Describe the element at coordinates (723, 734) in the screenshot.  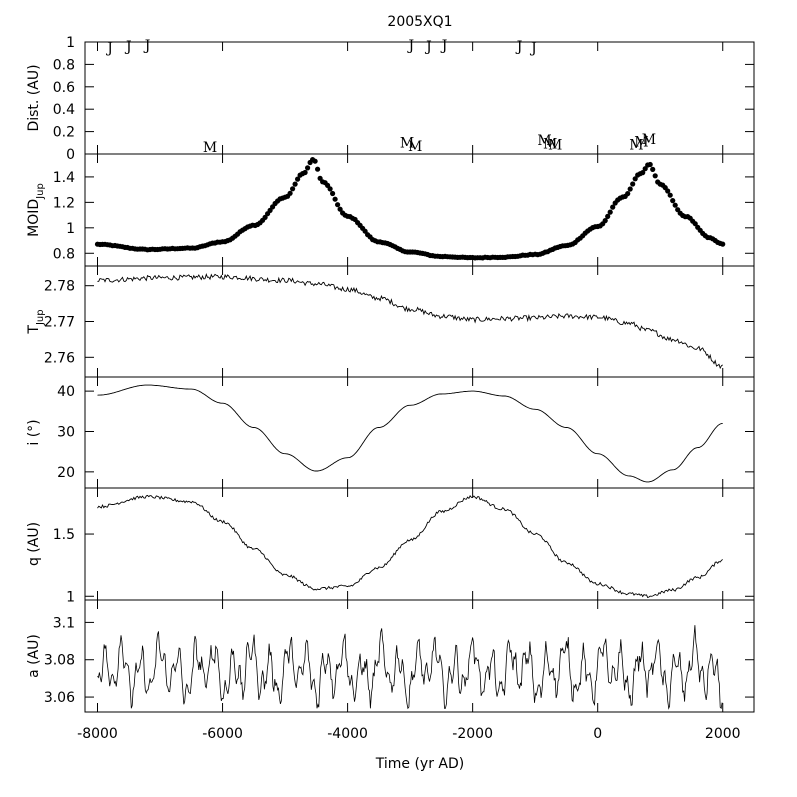
I see `x-tick-label: 2000` at that location.